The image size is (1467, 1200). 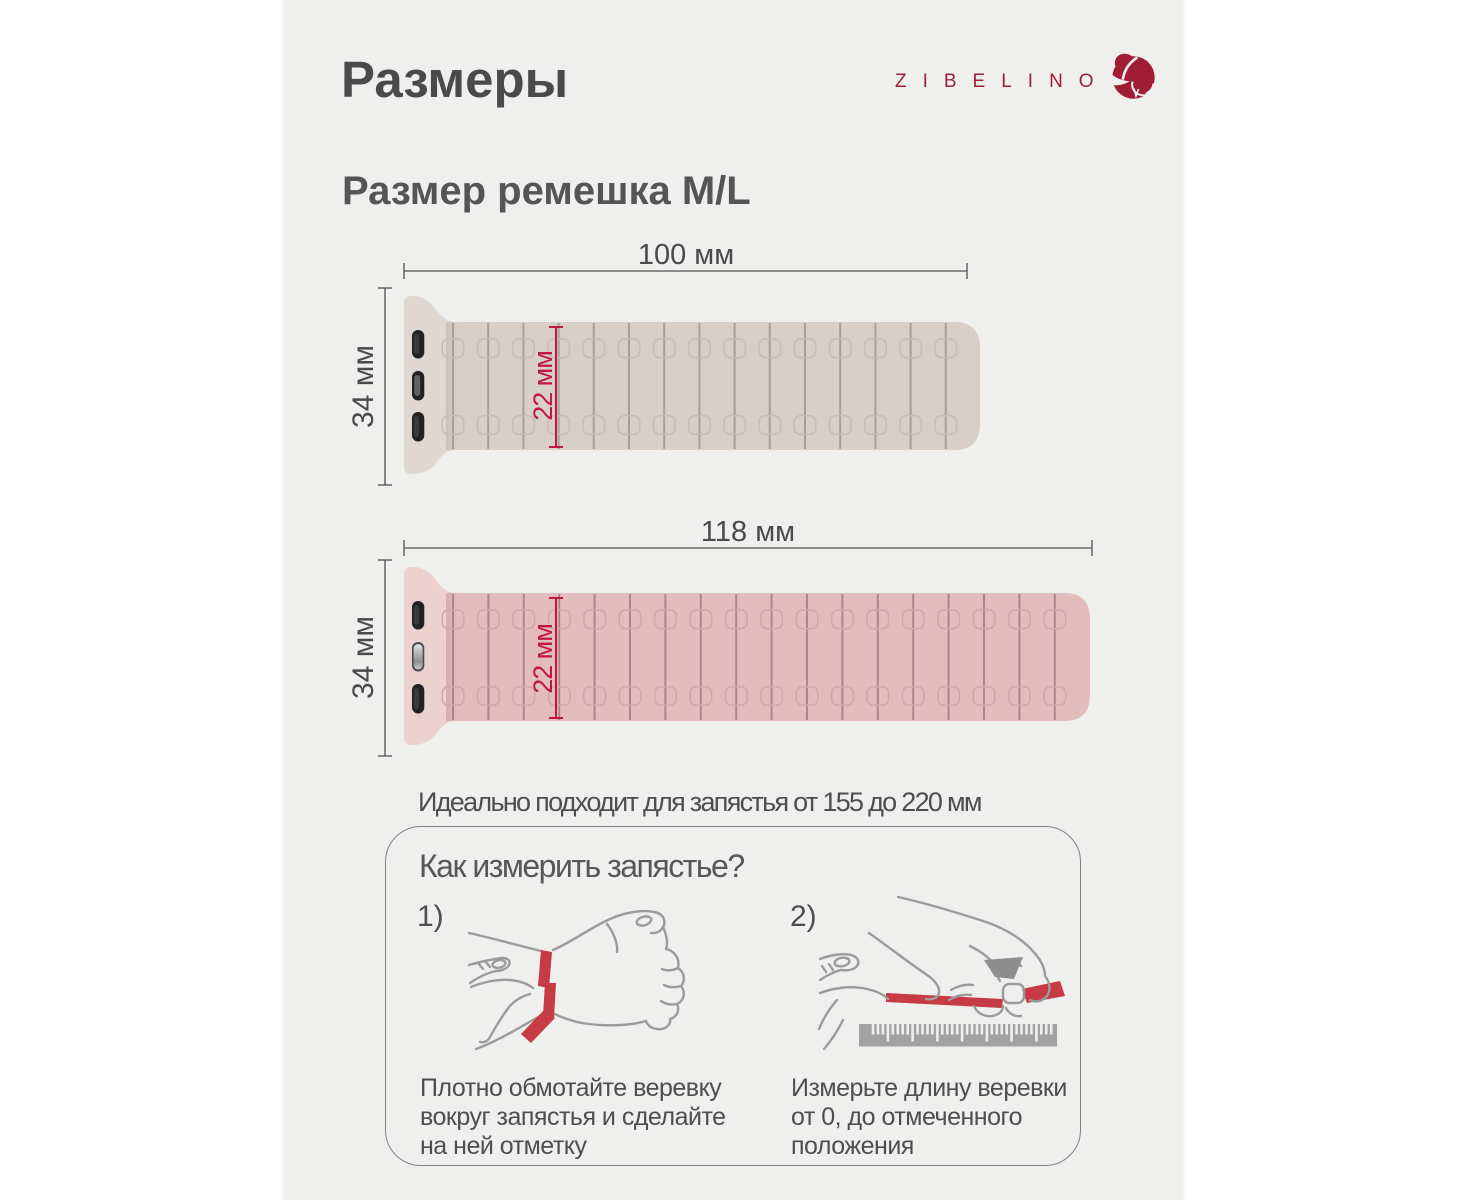 I want to click on svg-text: 100 мм, so click(x=686, y=255).